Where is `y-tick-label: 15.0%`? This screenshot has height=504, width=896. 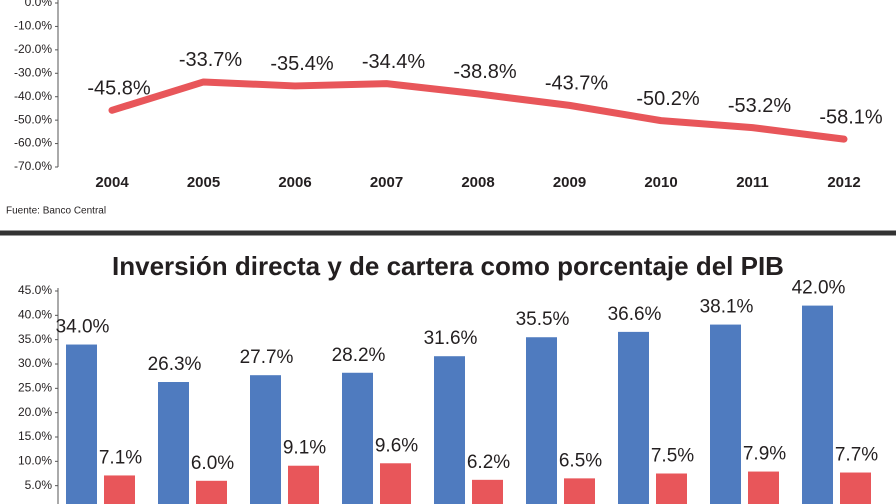
y-tick-label: 15.0% is located at coordinates (35, 436).